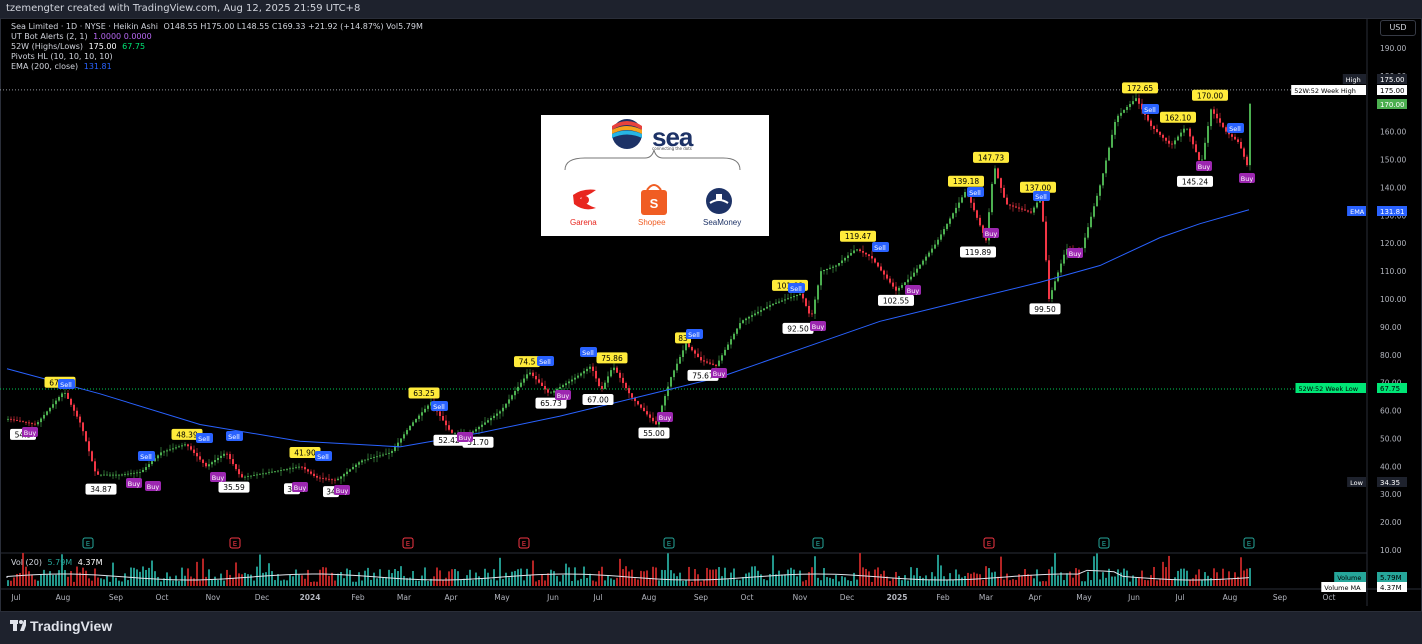  Describe the element at coordinates (217, 57) in the screenshot. I see `pivots-row: Pivots HL (10, 10, 10, 10)` at that location.